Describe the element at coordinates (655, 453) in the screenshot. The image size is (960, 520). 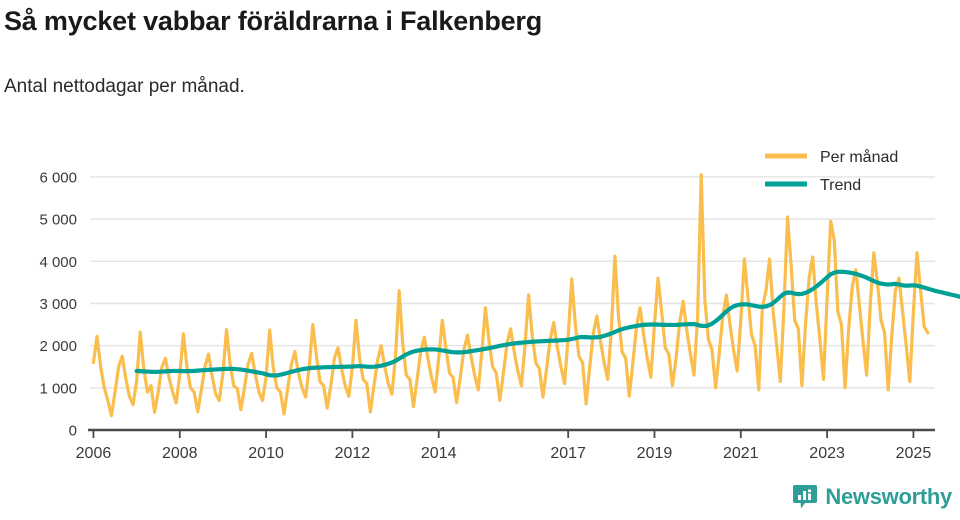
I see `x-axis-tick-label: 2019` at that location.